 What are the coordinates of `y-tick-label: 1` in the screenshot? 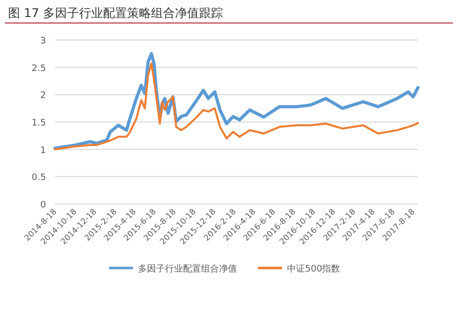 It's located at (43, 151).